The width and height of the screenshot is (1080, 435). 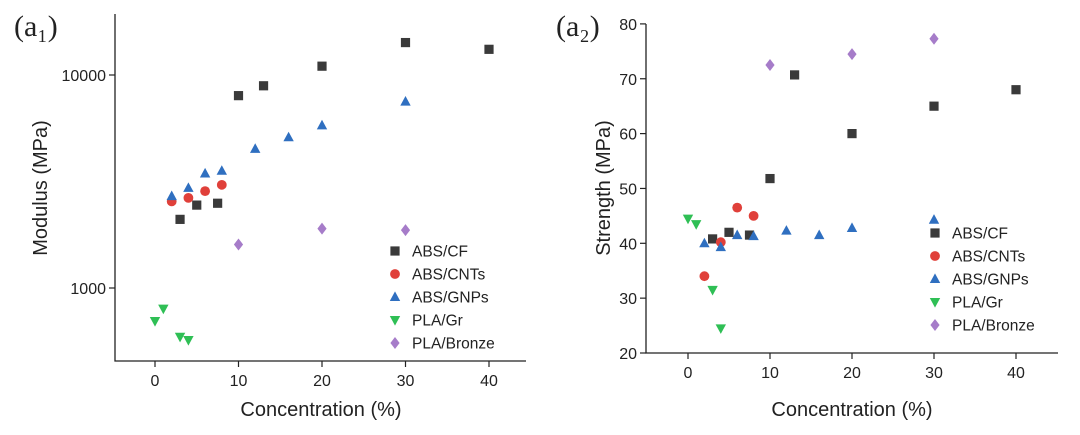 I want to click on modulus-x-tick-label: 10, so click(x=239, y=381).